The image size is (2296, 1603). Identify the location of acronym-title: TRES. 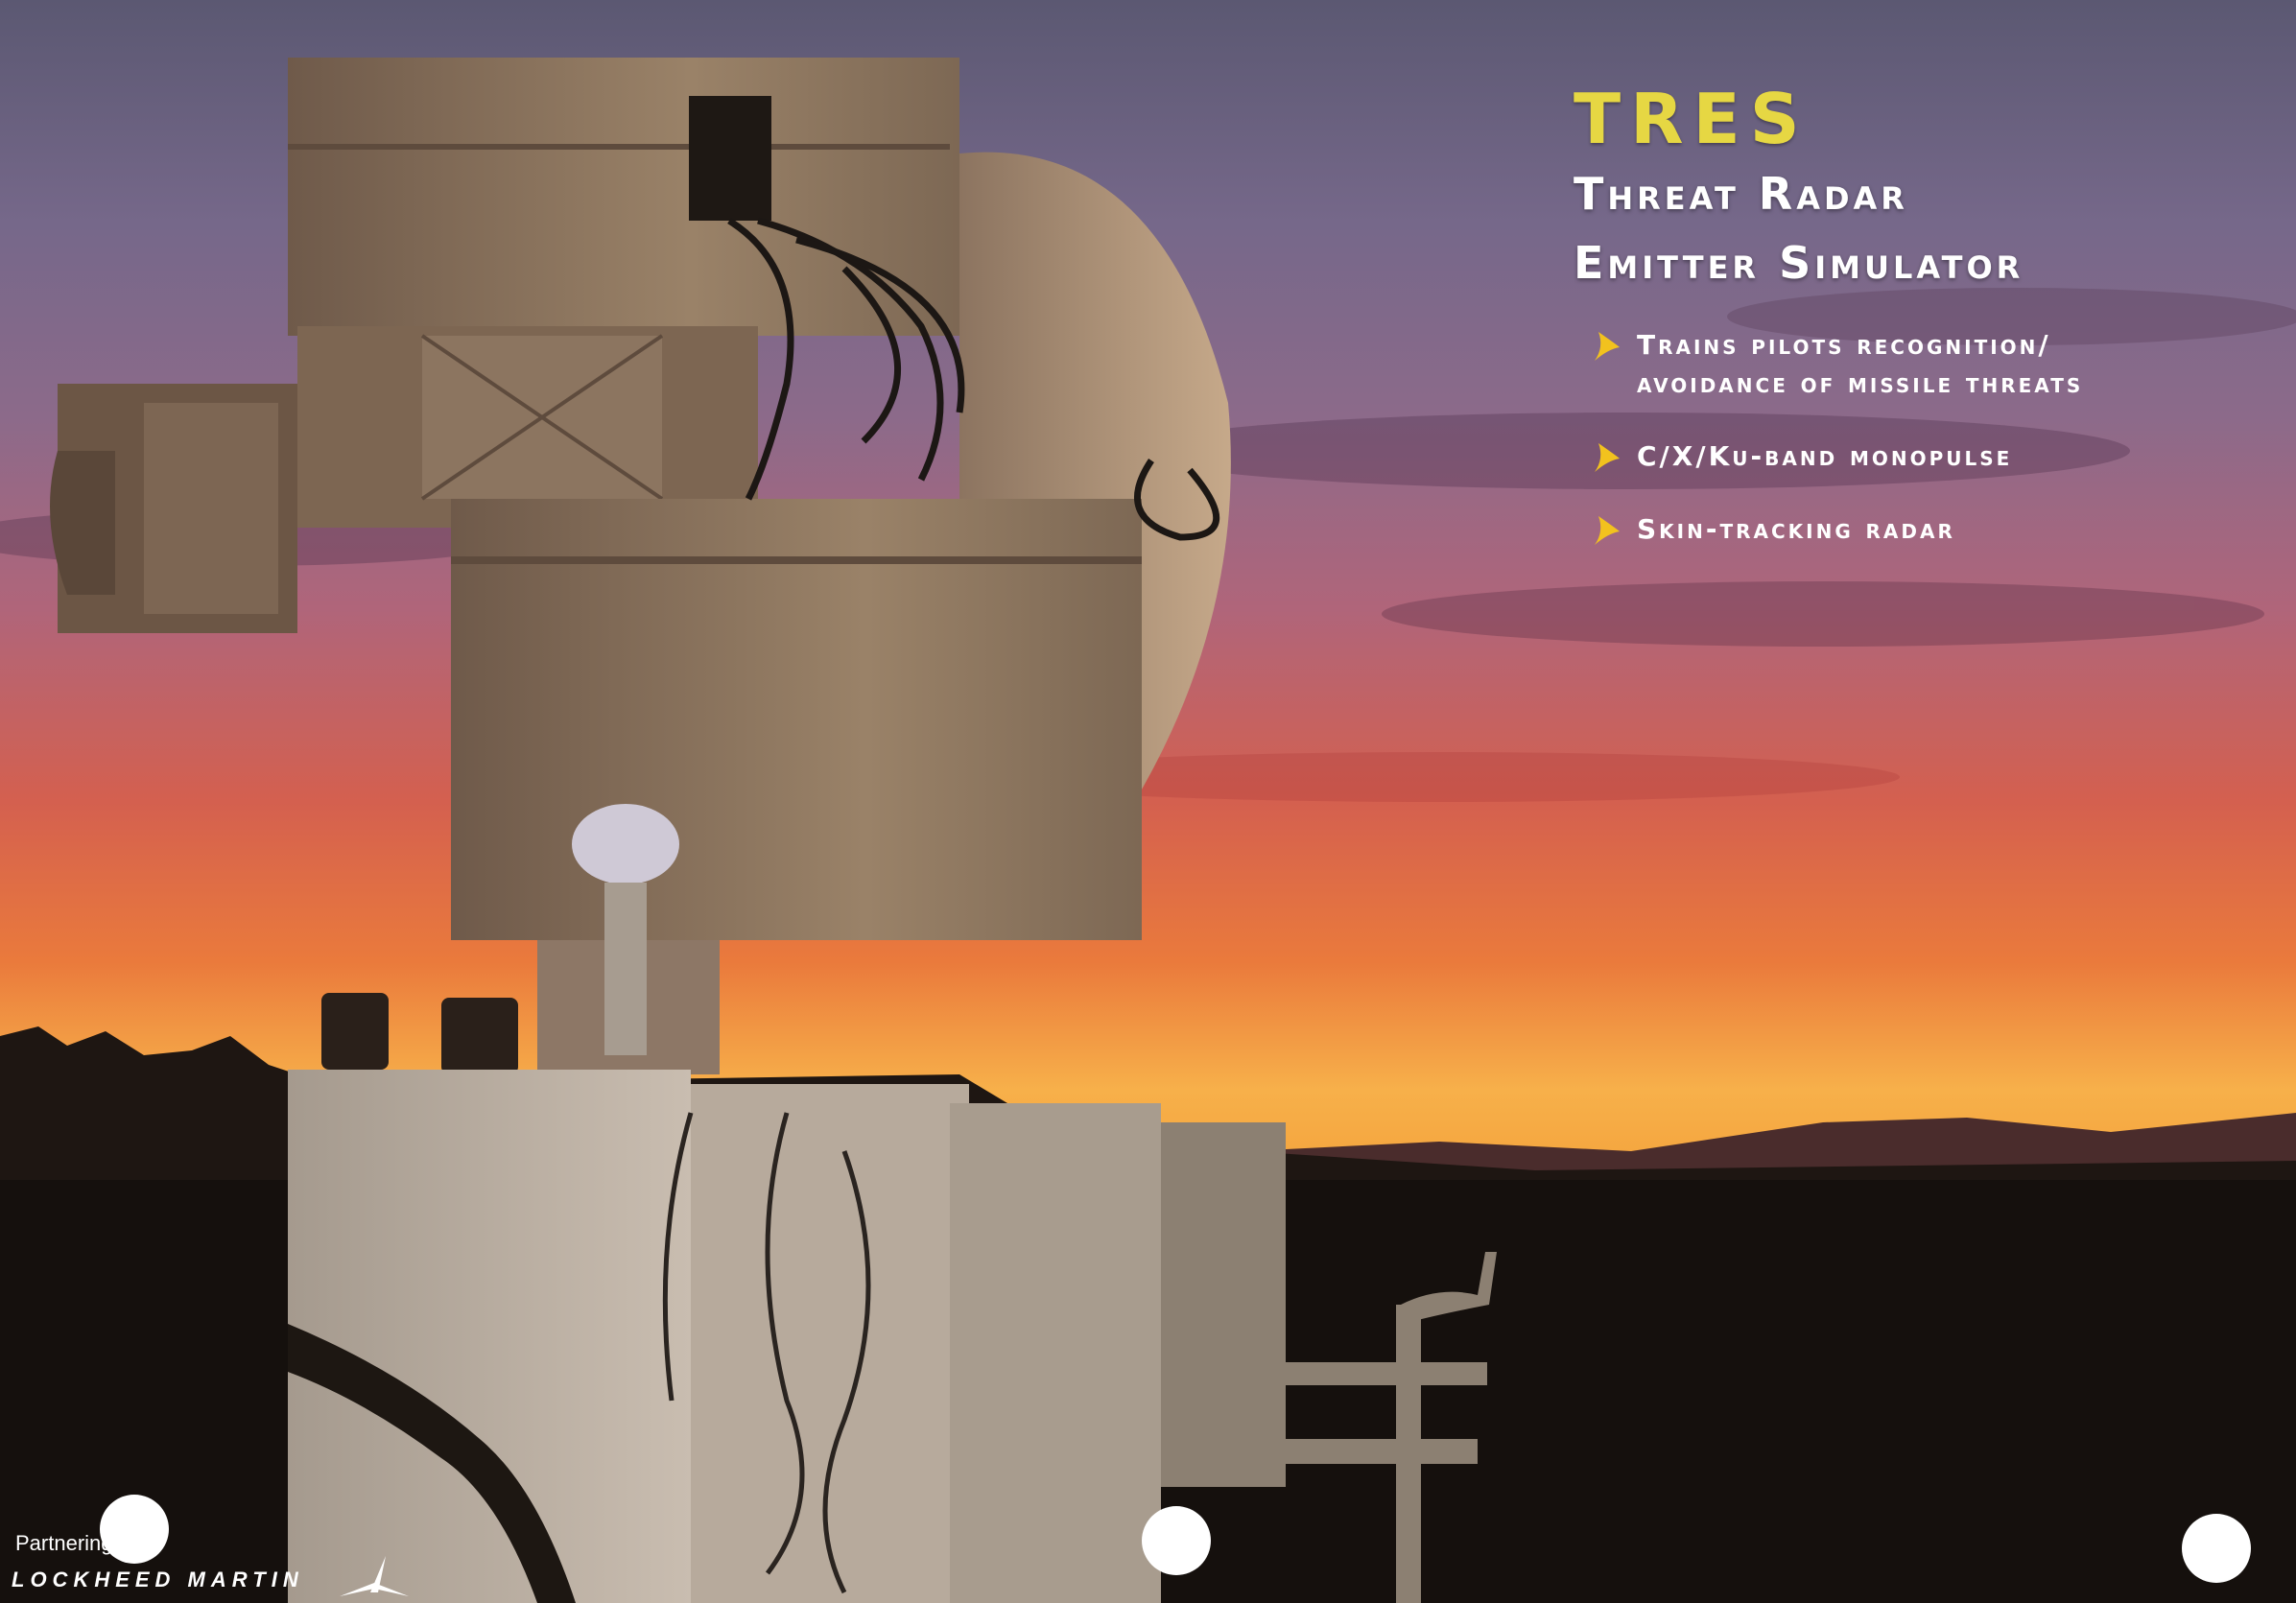
(1692, 119).